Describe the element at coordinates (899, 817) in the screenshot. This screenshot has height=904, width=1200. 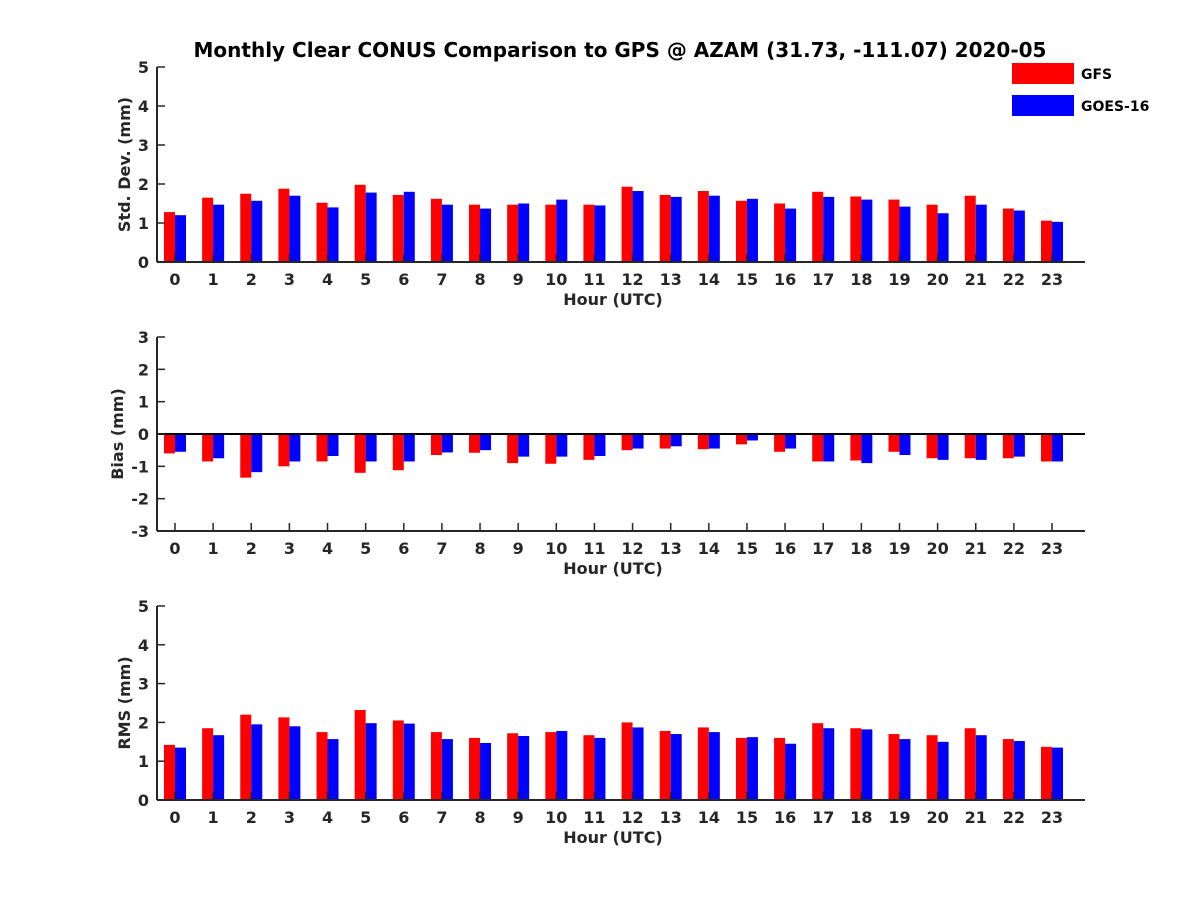
I see `x-tick-label: 19` at that location.